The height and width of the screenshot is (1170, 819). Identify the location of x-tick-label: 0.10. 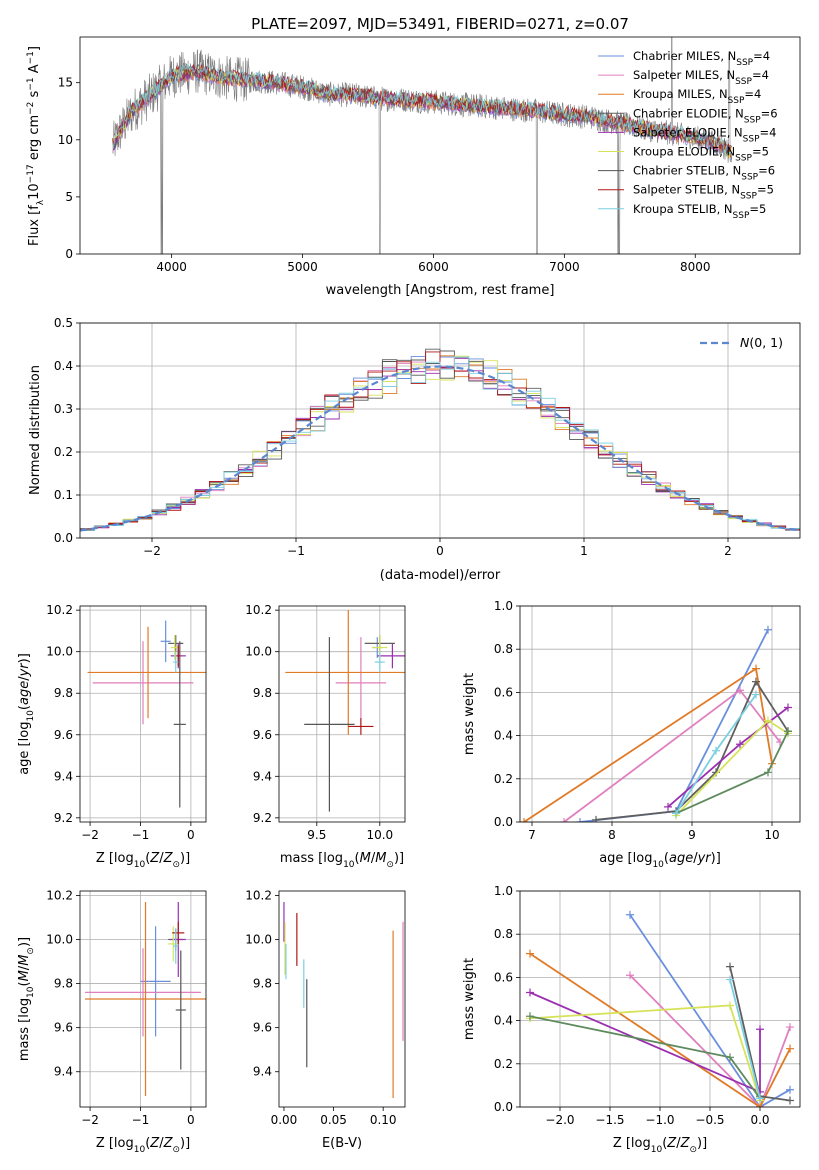
(383, 1120).